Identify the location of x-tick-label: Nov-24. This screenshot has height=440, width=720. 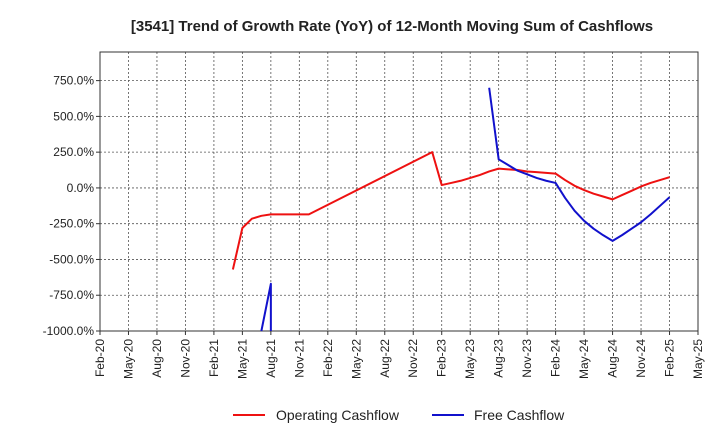
(641, 358).